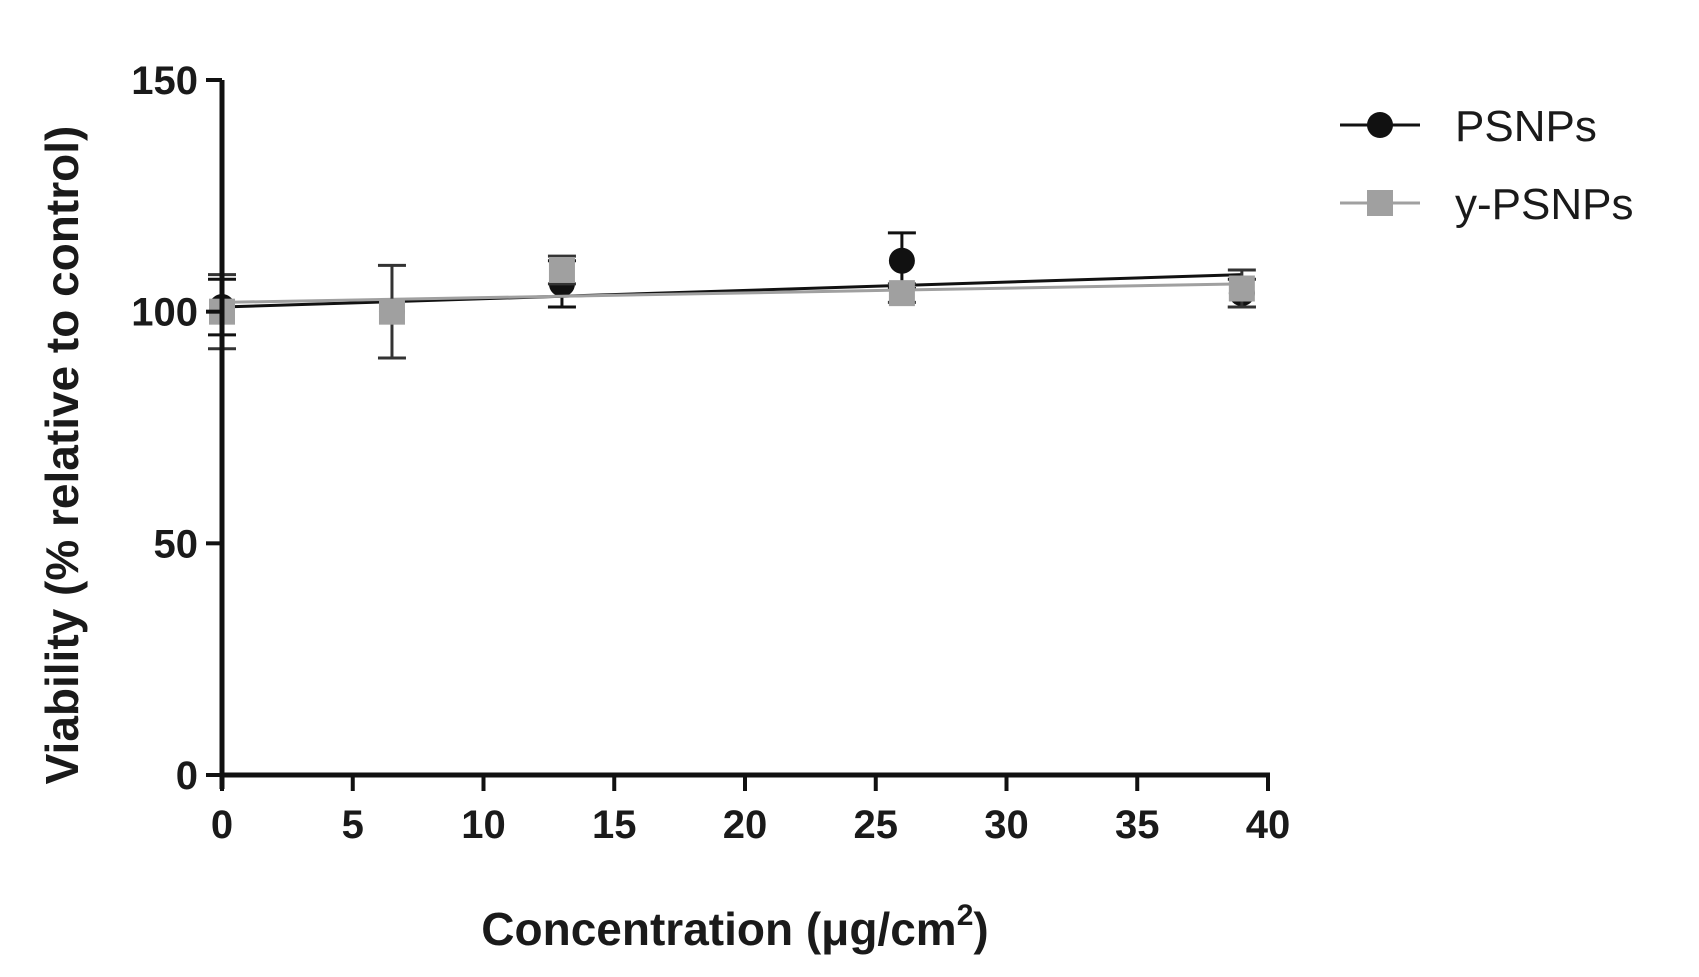 This screenshot has width=1699, height=977. What do you see at coordinates (1544, 204) in the screenshot?
I see `legend-label-y-psnps: y-PSNPs` at bounding box center [1544, 204].